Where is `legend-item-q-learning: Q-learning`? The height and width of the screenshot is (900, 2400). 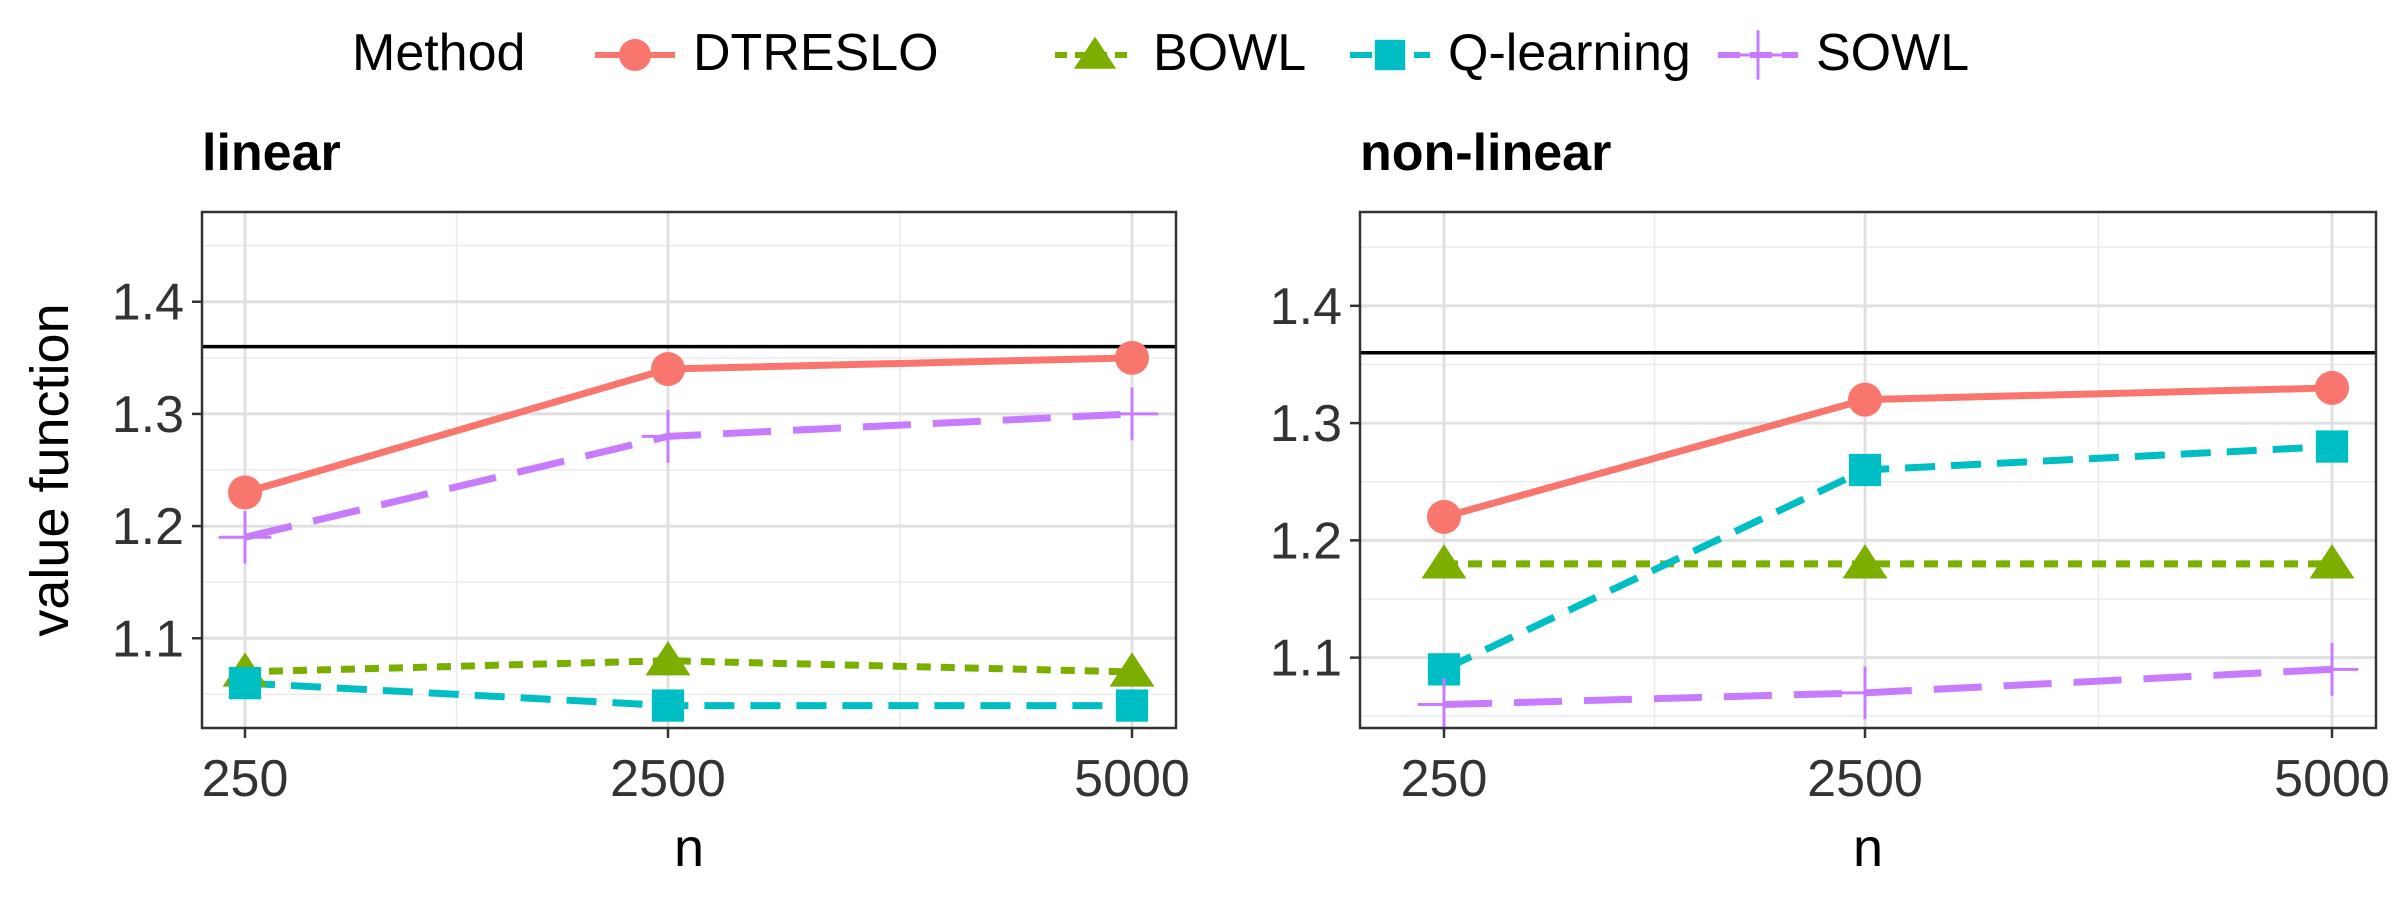 legend-item-q-learning: Q-learning is located at coordinates (1520, 53).